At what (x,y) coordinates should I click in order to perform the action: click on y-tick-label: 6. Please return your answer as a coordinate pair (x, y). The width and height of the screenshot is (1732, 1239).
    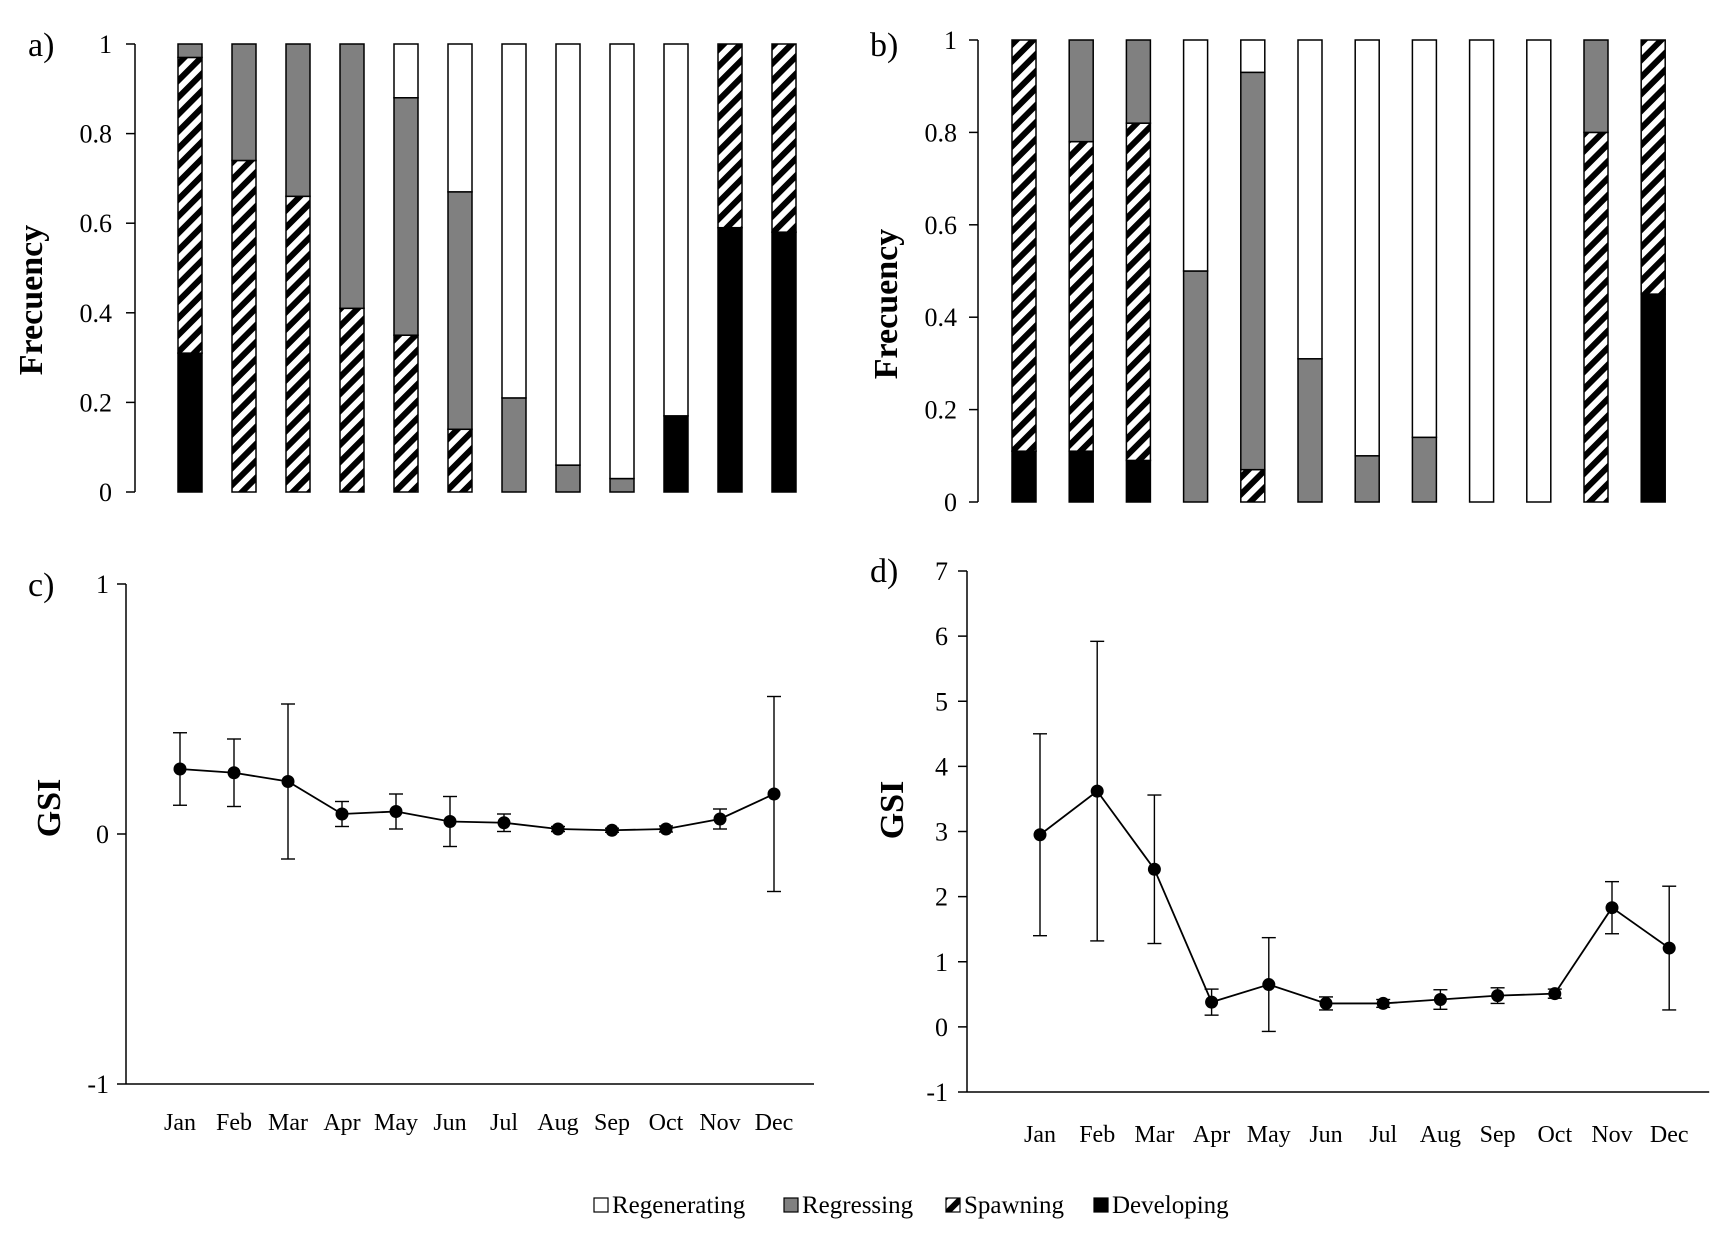
    Looking at the image, I should click on (941, 636).